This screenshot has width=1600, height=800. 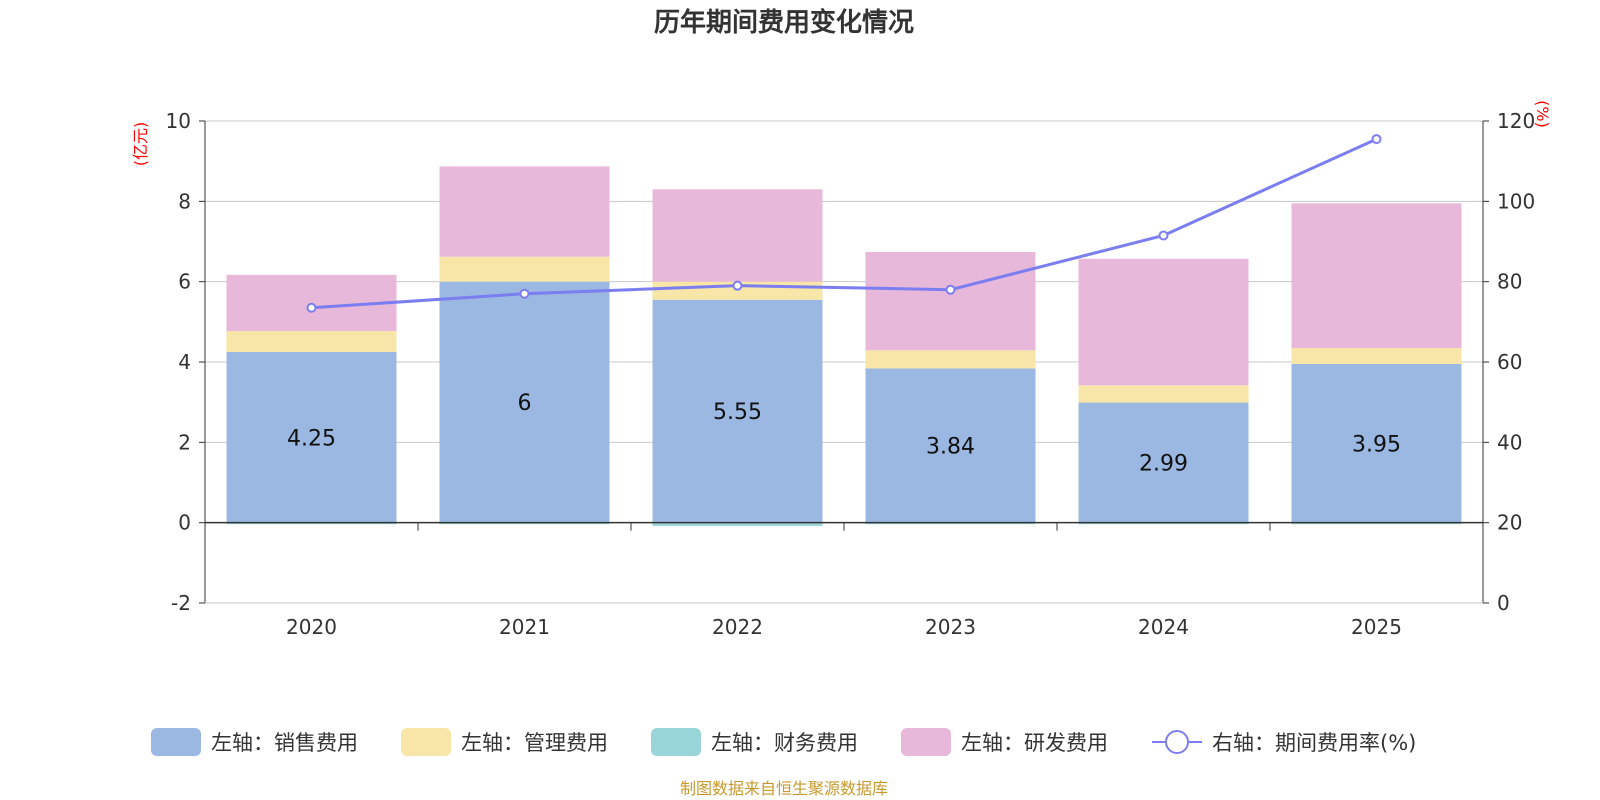 I want to click on right-axis-tick-label: 100, so click(x=1516, y=201).